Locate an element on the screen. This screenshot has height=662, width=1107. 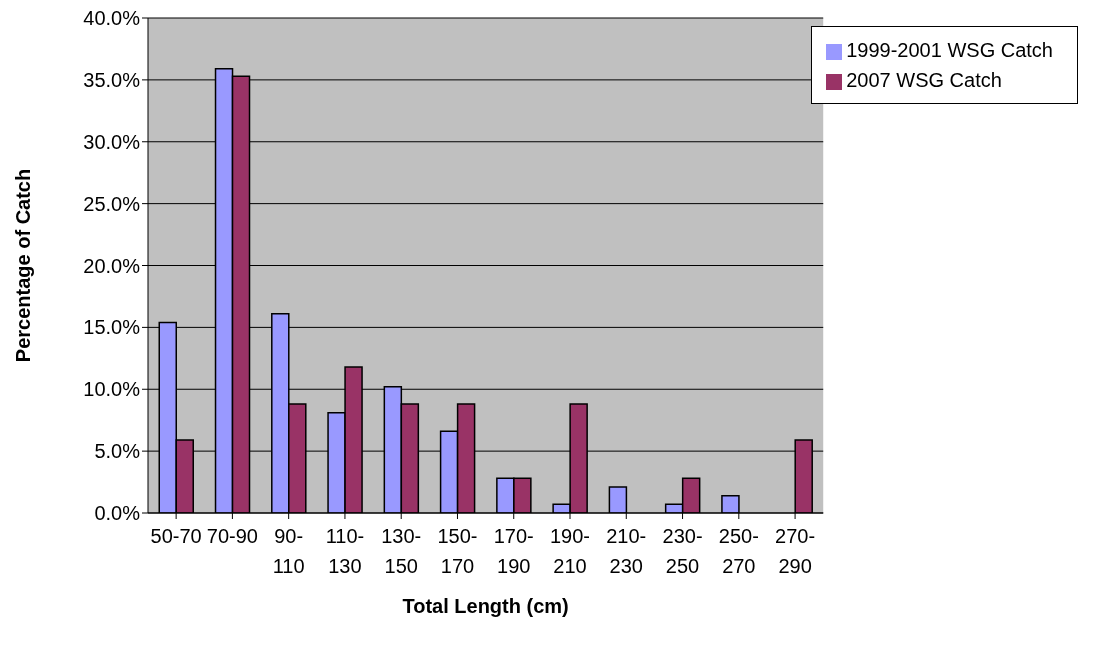
x-tick-label: 210-230 is located at coordinates (626, 551).